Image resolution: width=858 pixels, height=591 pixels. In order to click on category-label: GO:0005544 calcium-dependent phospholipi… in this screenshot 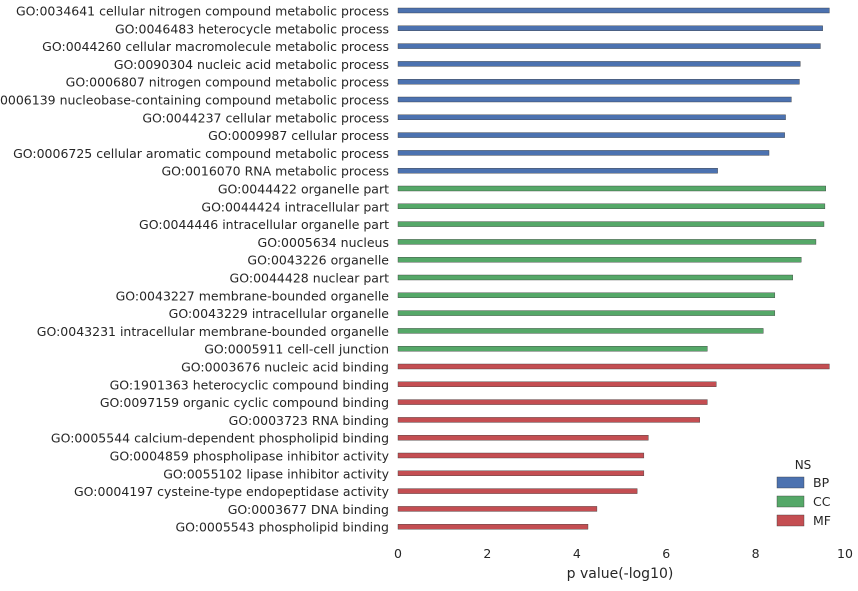, I will do `click(220, 438)`.